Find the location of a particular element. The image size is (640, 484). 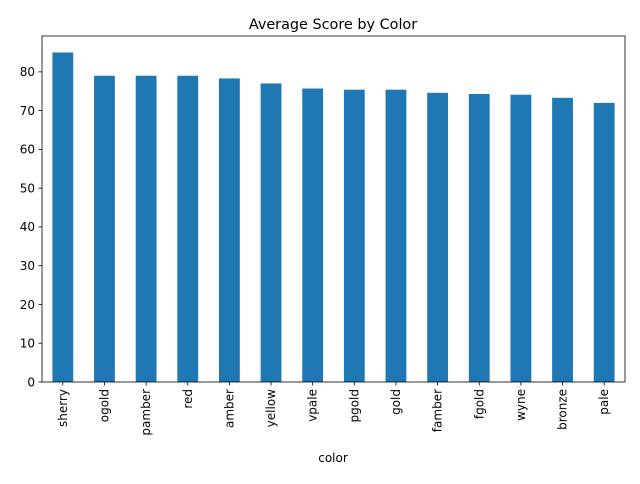

y-tick-label: 10 is located at coordinates (27, 344).